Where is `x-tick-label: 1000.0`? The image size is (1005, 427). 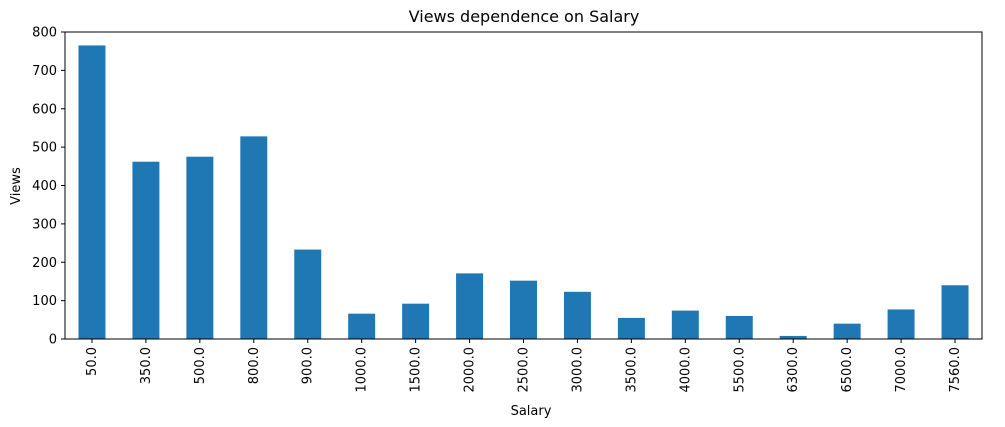 x-tick-label: 1000.0 is located at coordinates (362, 370).